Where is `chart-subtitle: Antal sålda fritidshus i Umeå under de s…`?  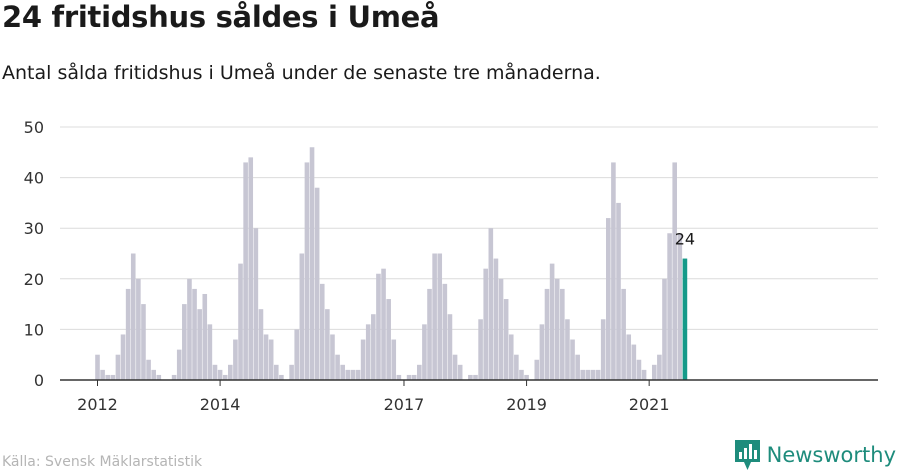 chart-subtitle: Antal sålda fritidshus i Umeå under de s… is located at coordinates (301, 73).